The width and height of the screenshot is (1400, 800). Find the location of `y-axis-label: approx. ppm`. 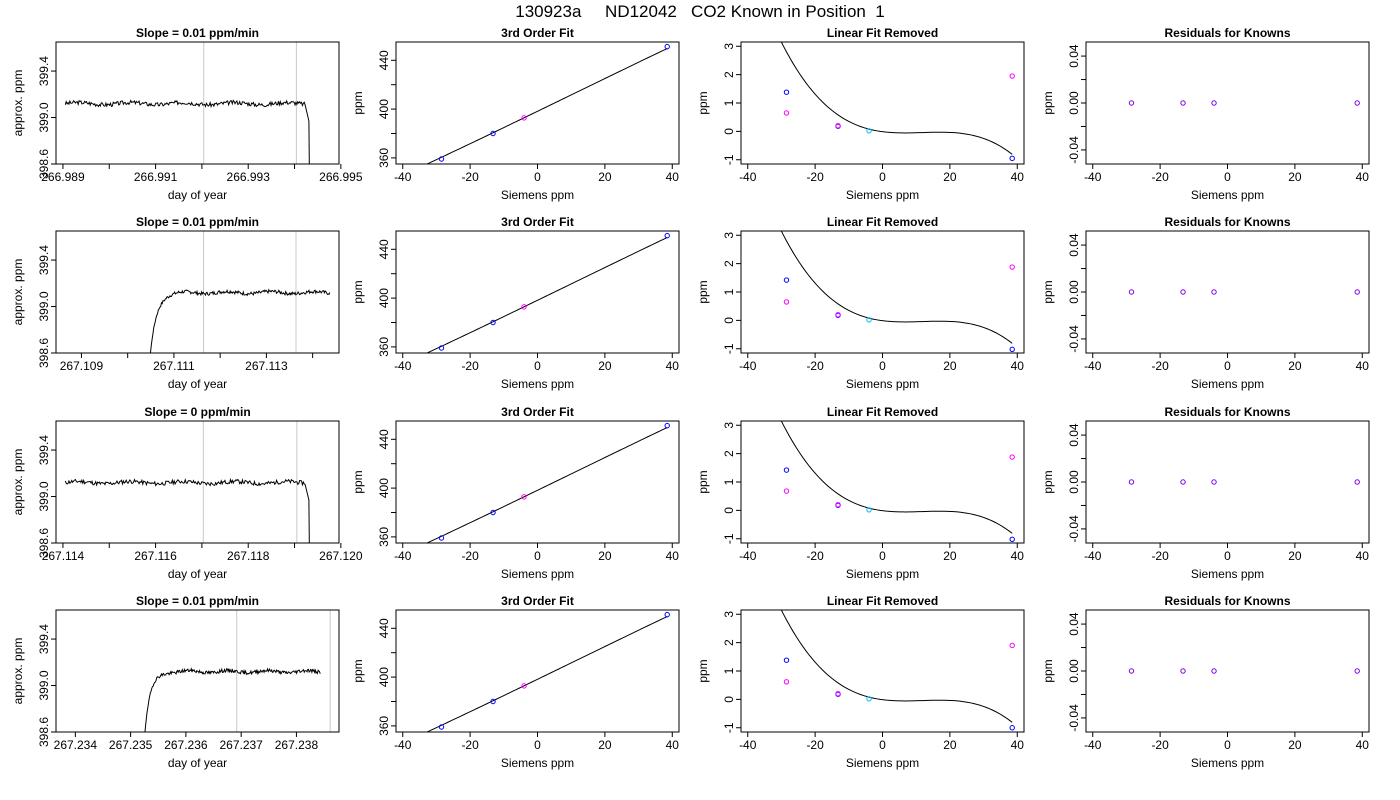

y-axis-label: approx. ppm is located at coordinates (18, 671).